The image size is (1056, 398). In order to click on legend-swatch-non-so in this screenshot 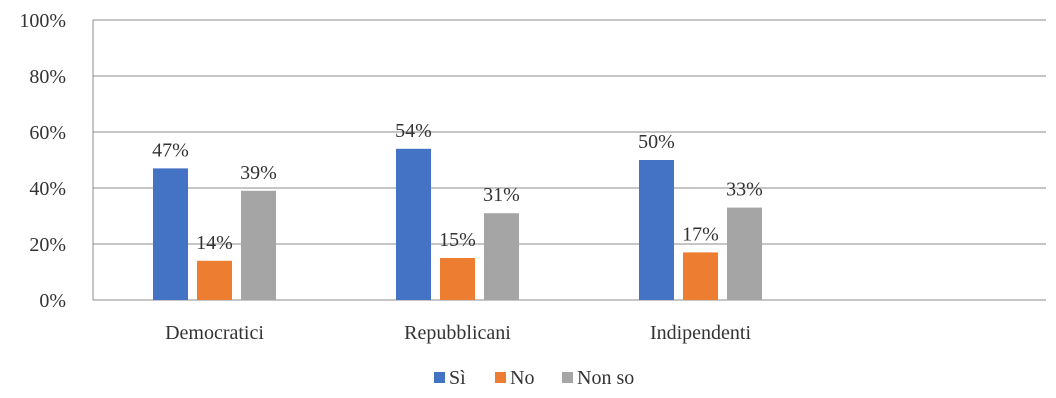, I will do `click(567, 377)`.